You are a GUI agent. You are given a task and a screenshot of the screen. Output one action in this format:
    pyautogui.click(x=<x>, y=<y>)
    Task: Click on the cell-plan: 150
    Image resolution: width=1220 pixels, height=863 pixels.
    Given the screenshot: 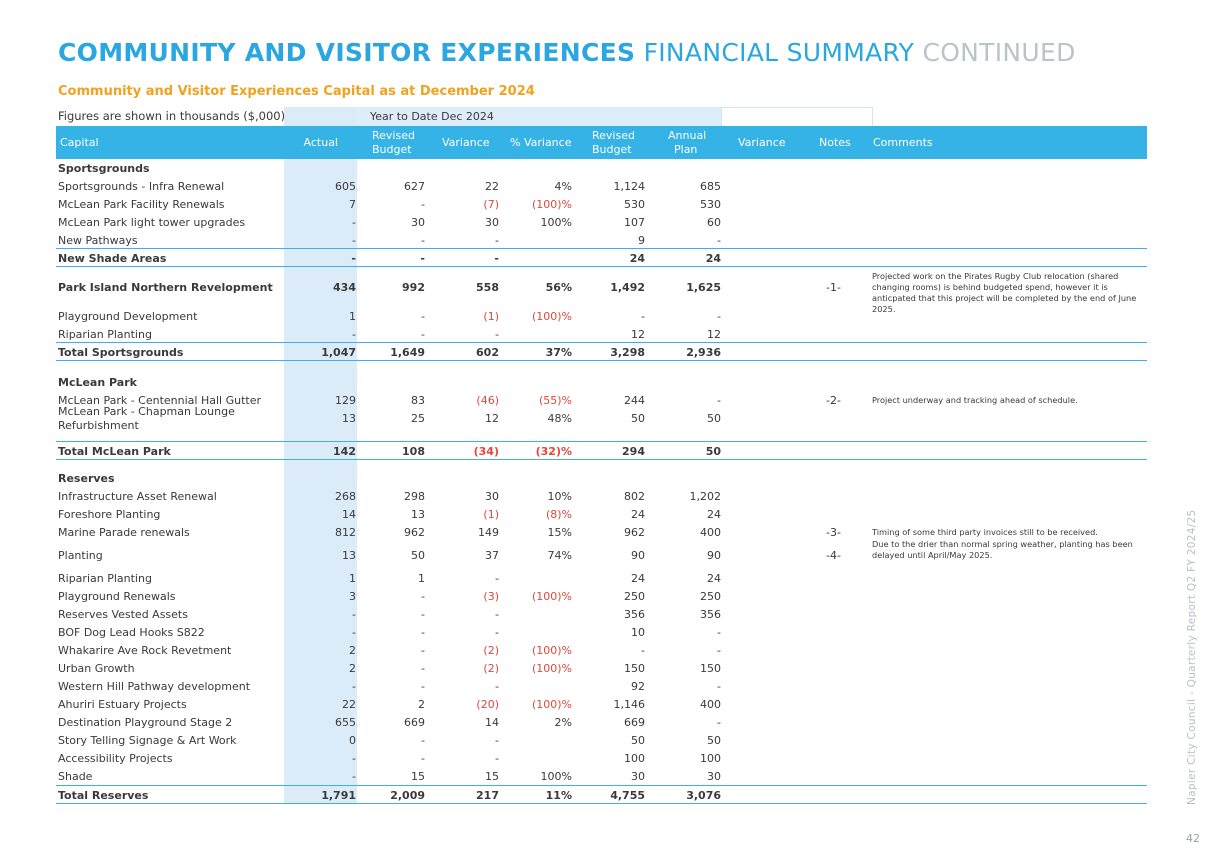 What is the action you would take?
    pyautogui.click(x=710, y=668)
    